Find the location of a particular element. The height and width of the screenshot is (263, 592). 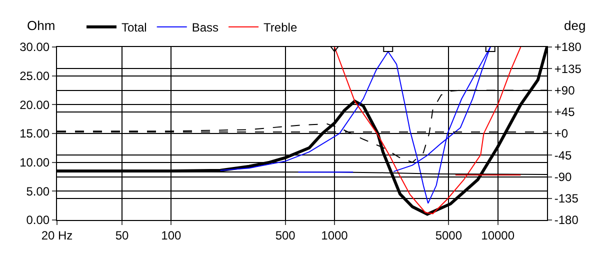

y2-tick-label: +45 is located at coordinates (565, 112).